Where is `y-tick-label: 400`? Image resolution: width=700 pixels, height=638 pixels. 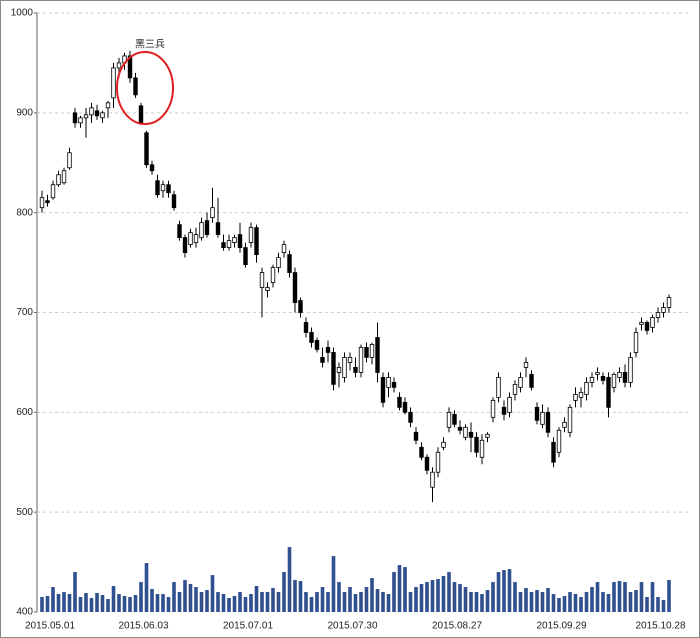 y-tick-label: 400 is located at coordinates (24, 612).